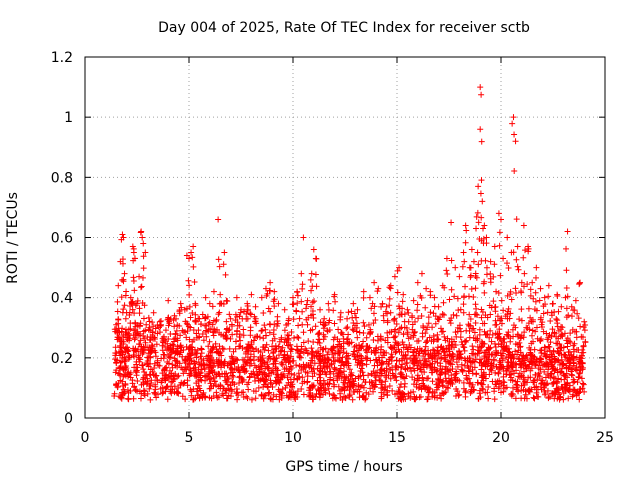 This screenshot has width=640, height=480. I want to click on y-tick-label: 1.2, so click(62, 58).